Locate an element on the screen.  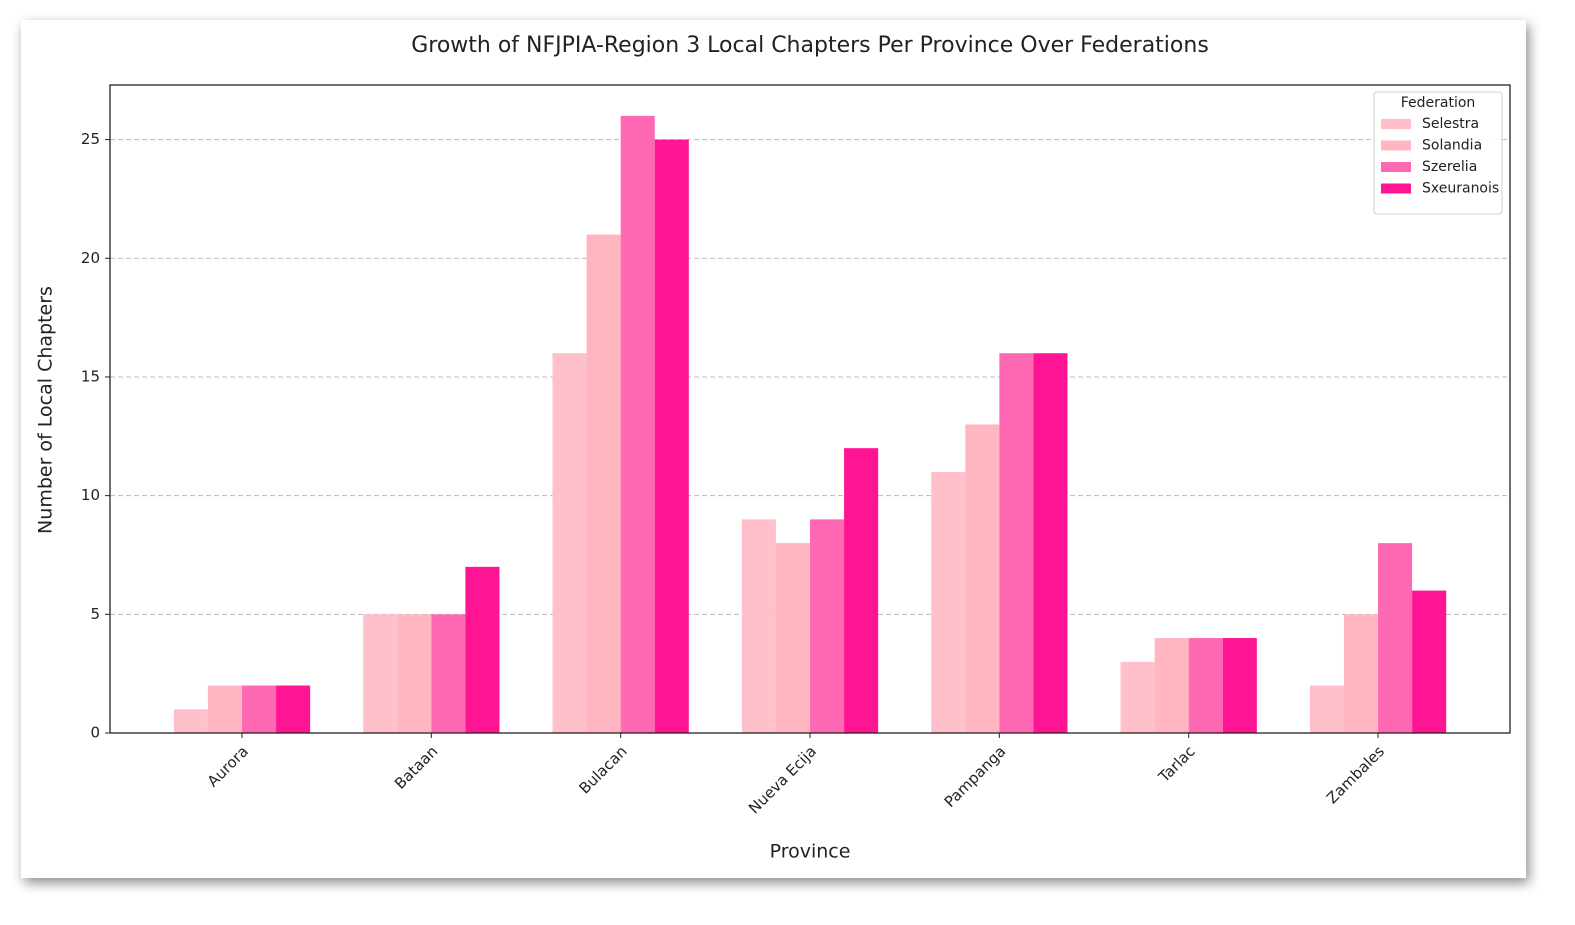
y-tick-label: 5 is located at coordinates (95, 614).